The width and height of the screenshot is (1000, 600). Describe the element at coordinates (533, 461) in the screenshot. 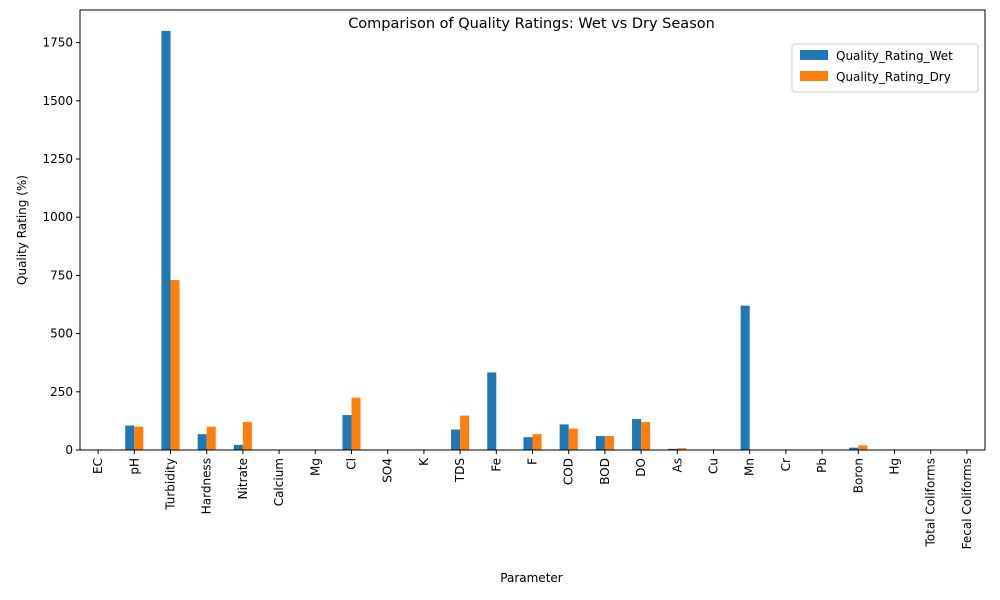

I see `x-tick-label: F` at that location.